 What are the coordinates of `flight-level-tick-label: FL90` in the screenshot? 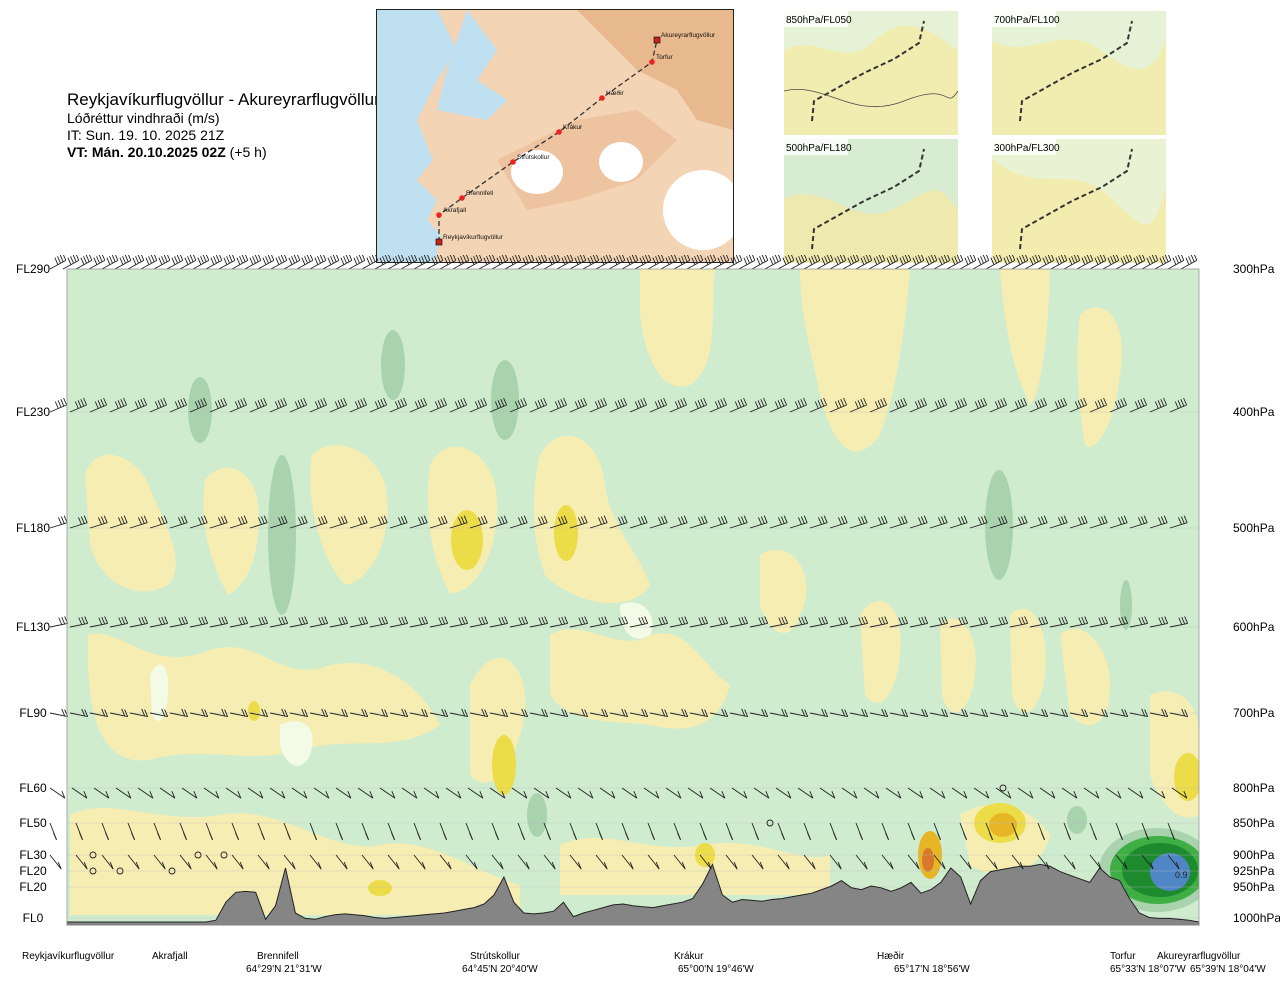 It's located at (33, 713).